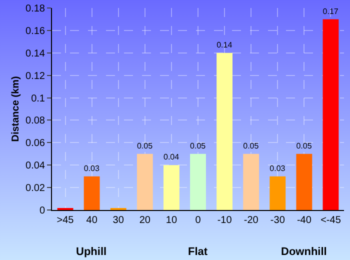 The height and width of the screenshot is (260, 350). I want to click on text: Downhill, so click(304, 252).